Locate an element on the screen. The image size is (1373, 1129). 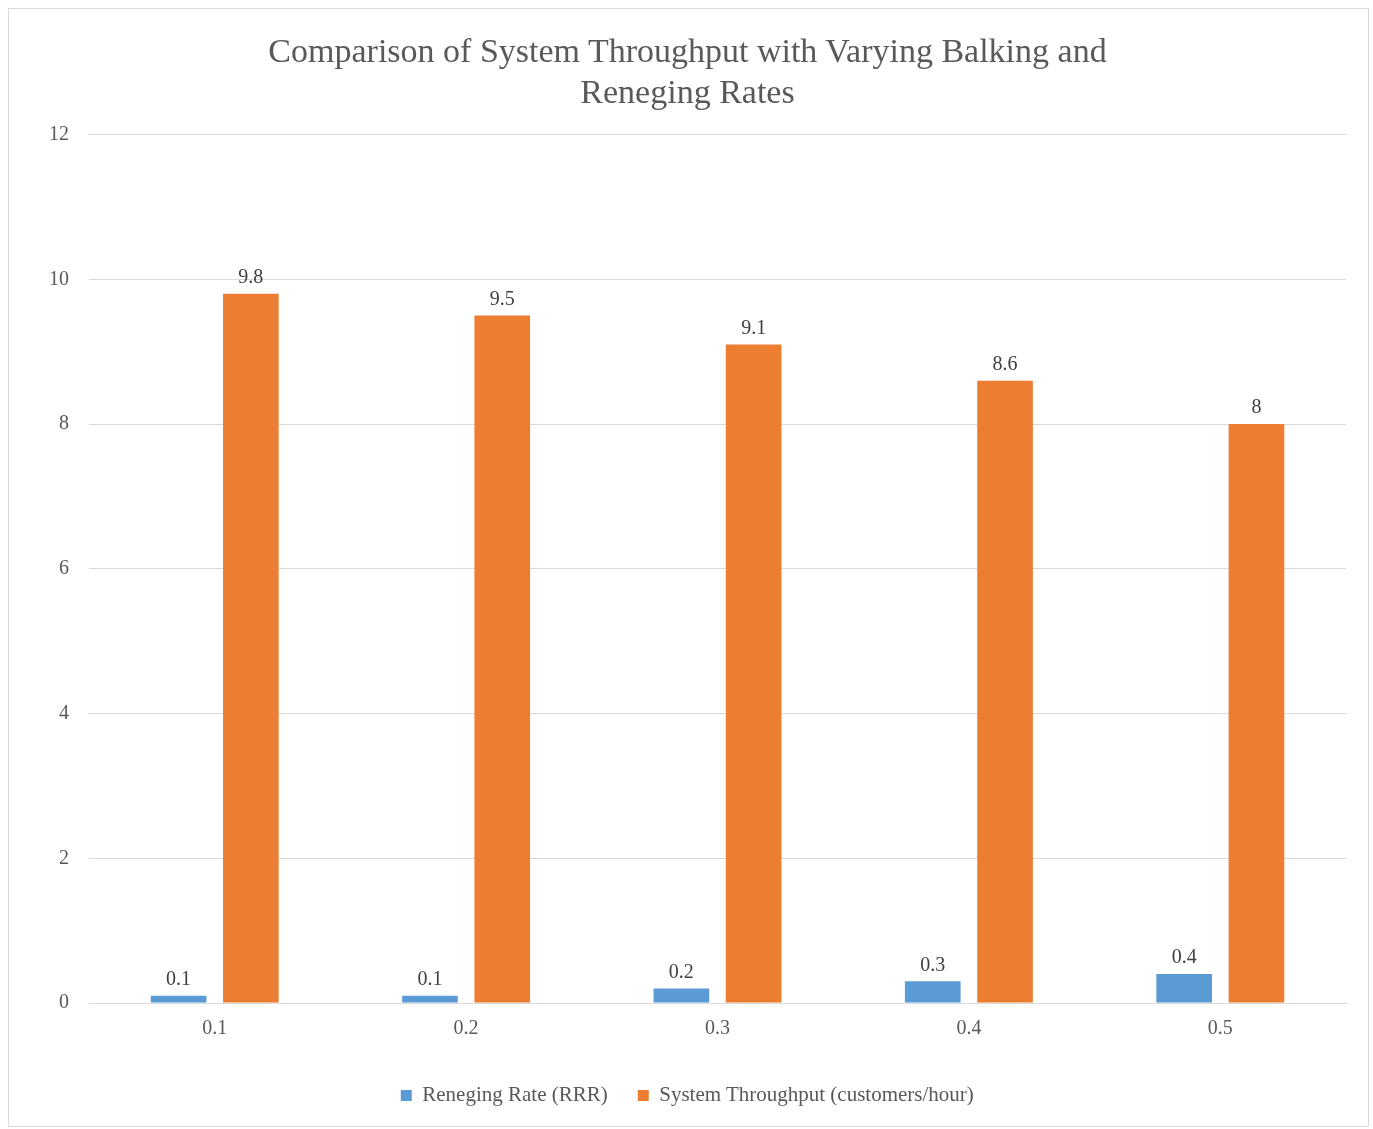
y-tick-label: 2 is located at coordinates (64, 856).